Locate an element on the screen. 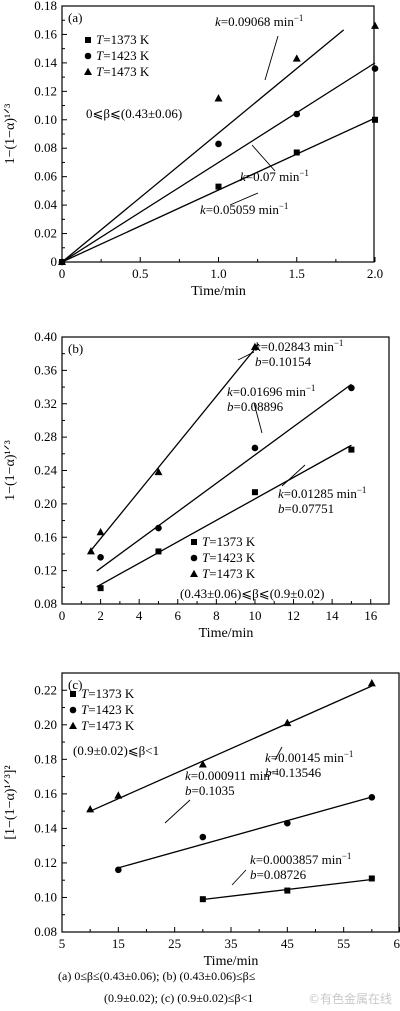 This screenshot has height=1011, width=400. x-tick-label: 0 is located at coordinates (62, 615).